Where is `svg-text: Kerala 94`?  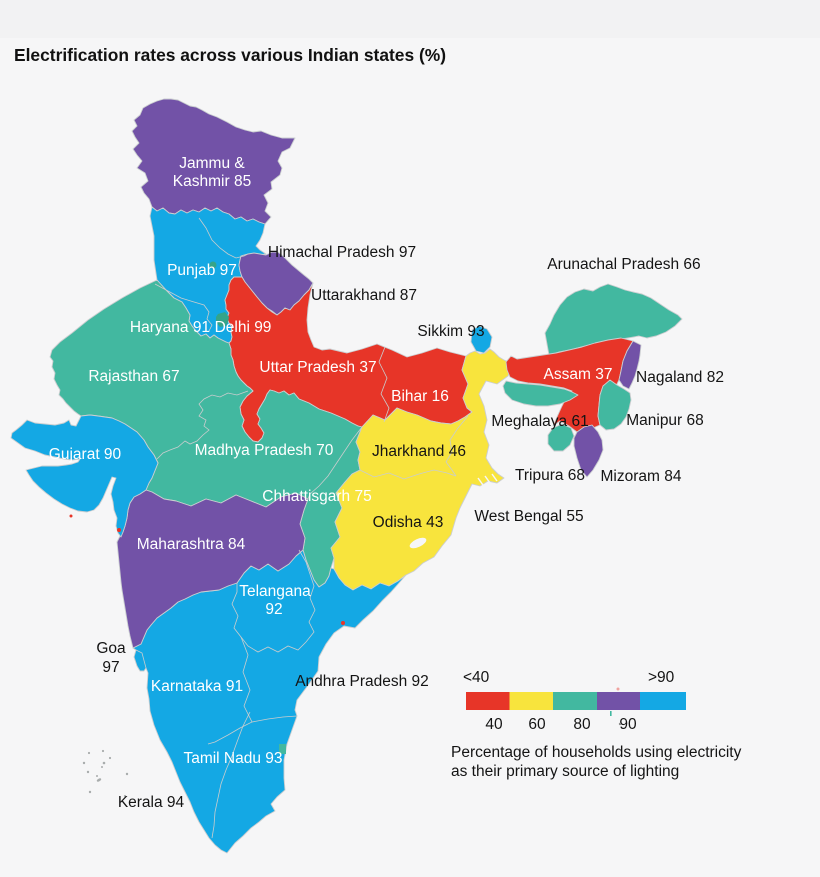
svg-text: Kerala 94 is located at coordinates (151, 802).